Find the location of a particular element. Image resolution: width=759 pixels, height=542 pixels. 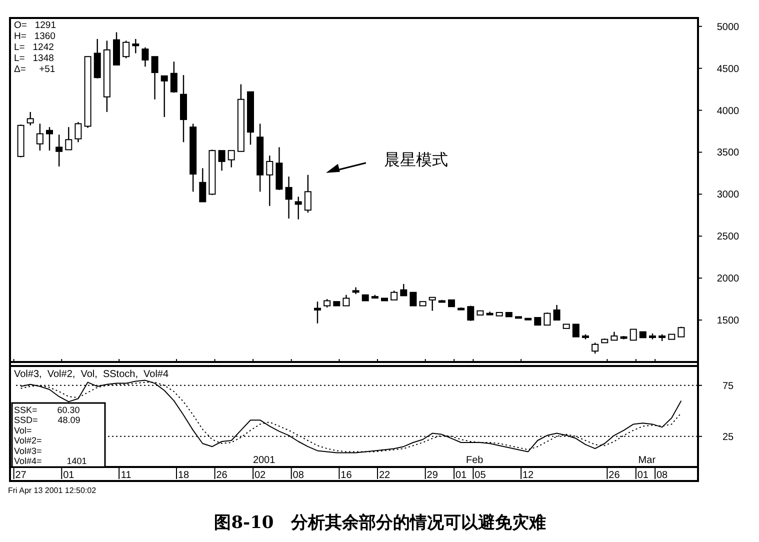

annotation: Vol#3, Vol#2, Vol, SStoch, Vol#4 is located at coordinates (91, 374).